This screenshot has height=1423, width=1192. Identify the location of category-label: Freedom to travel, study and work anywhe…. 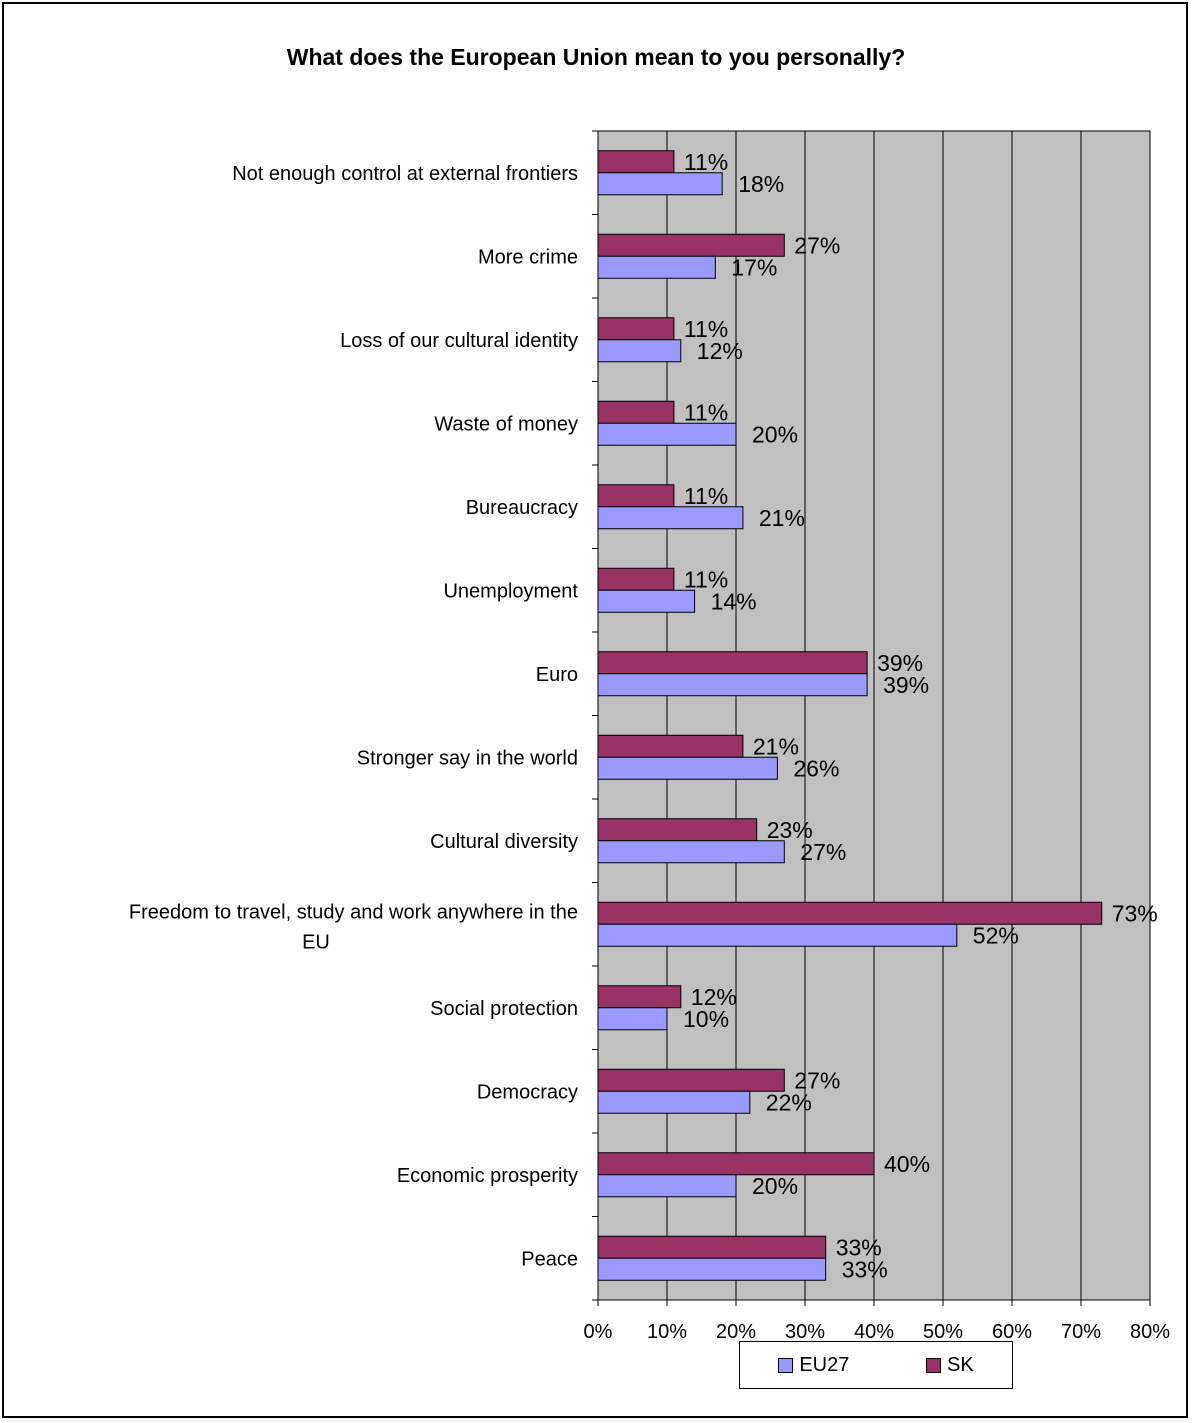
(353, 912).